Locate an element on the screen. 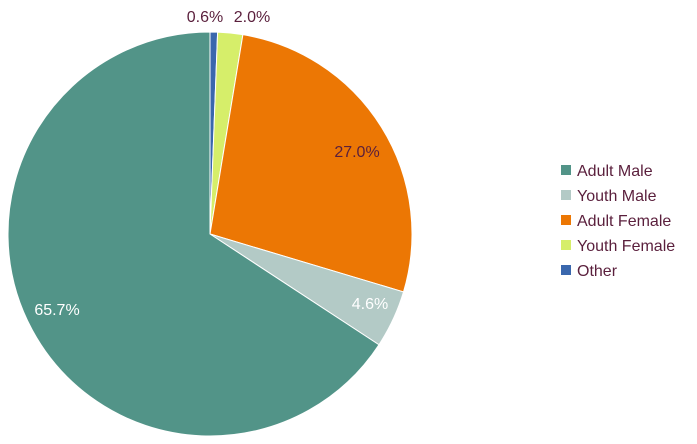 This screenshot has width=697, height=444. legend-swatch-youth-male is located at coordinates (566, 195).